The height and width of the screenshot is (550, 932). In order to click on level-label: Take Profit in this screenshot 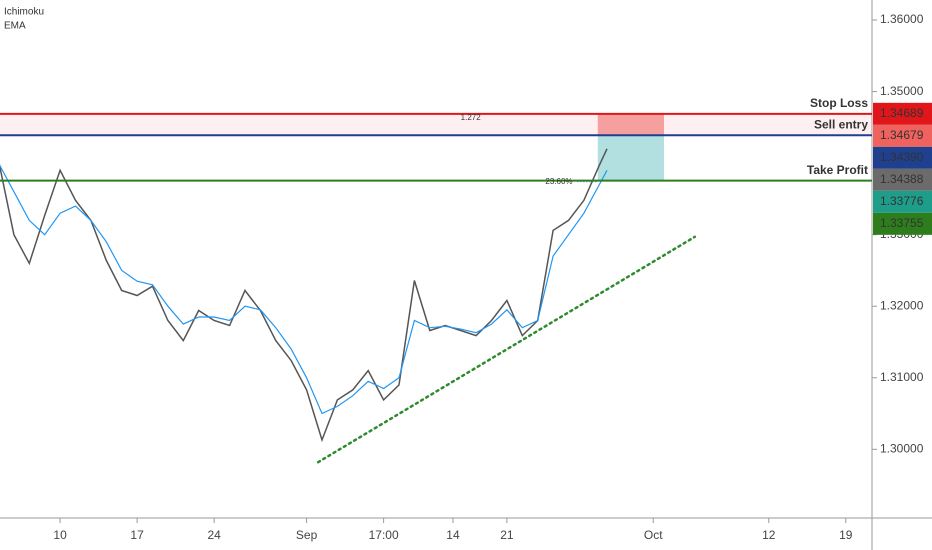, I will do `click(837, 170)`.